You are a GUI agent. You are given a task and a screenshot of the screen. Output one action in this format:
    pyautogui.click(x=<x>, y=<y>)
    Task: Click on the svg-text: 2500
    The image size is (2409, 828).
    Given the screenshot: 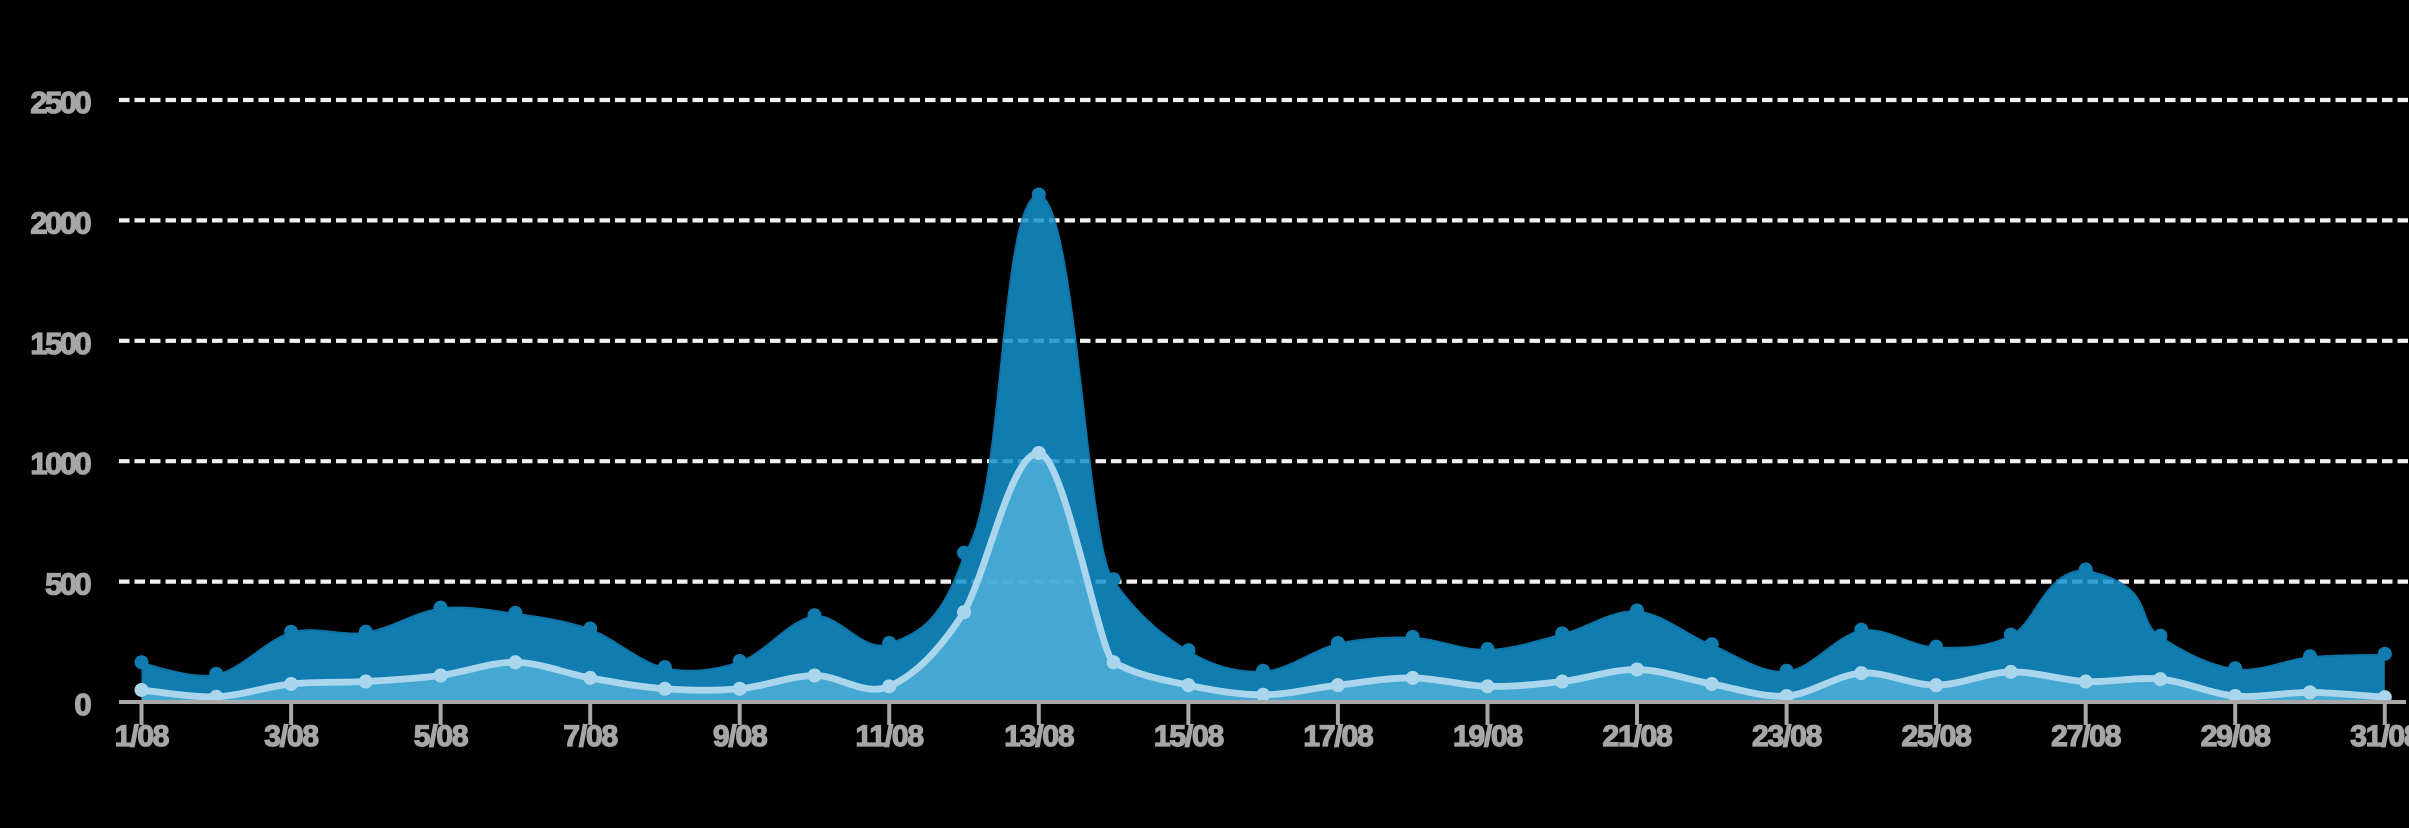 What is the action you would take?
    pyautogui.click(x=60, y=102)
    